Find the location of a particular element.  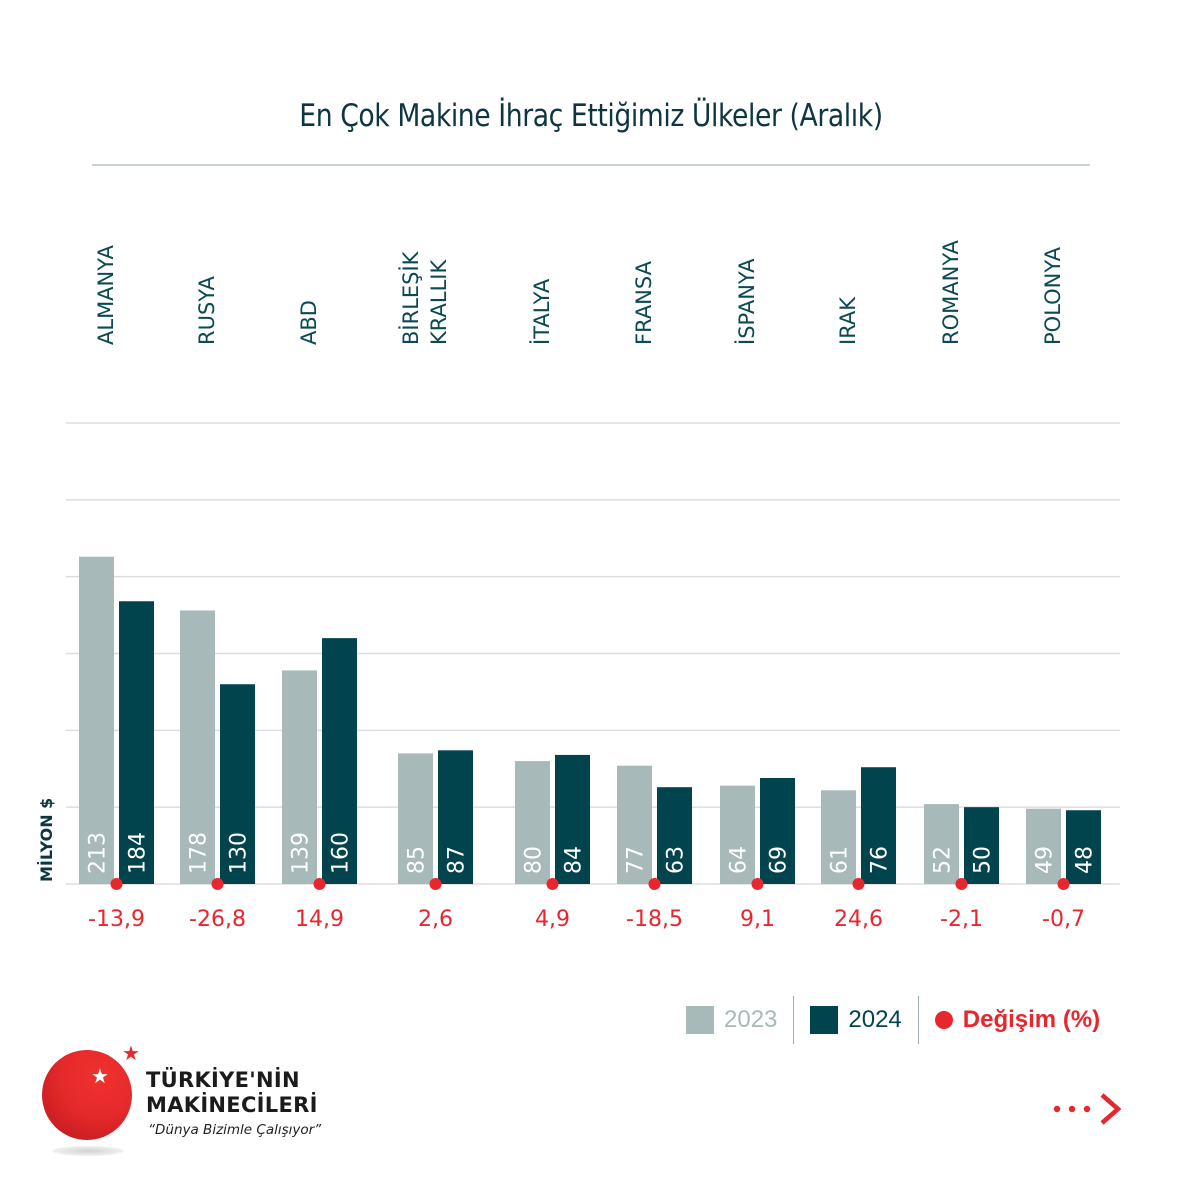

bar-value-label: 85 is located at coordinates (417, 860).